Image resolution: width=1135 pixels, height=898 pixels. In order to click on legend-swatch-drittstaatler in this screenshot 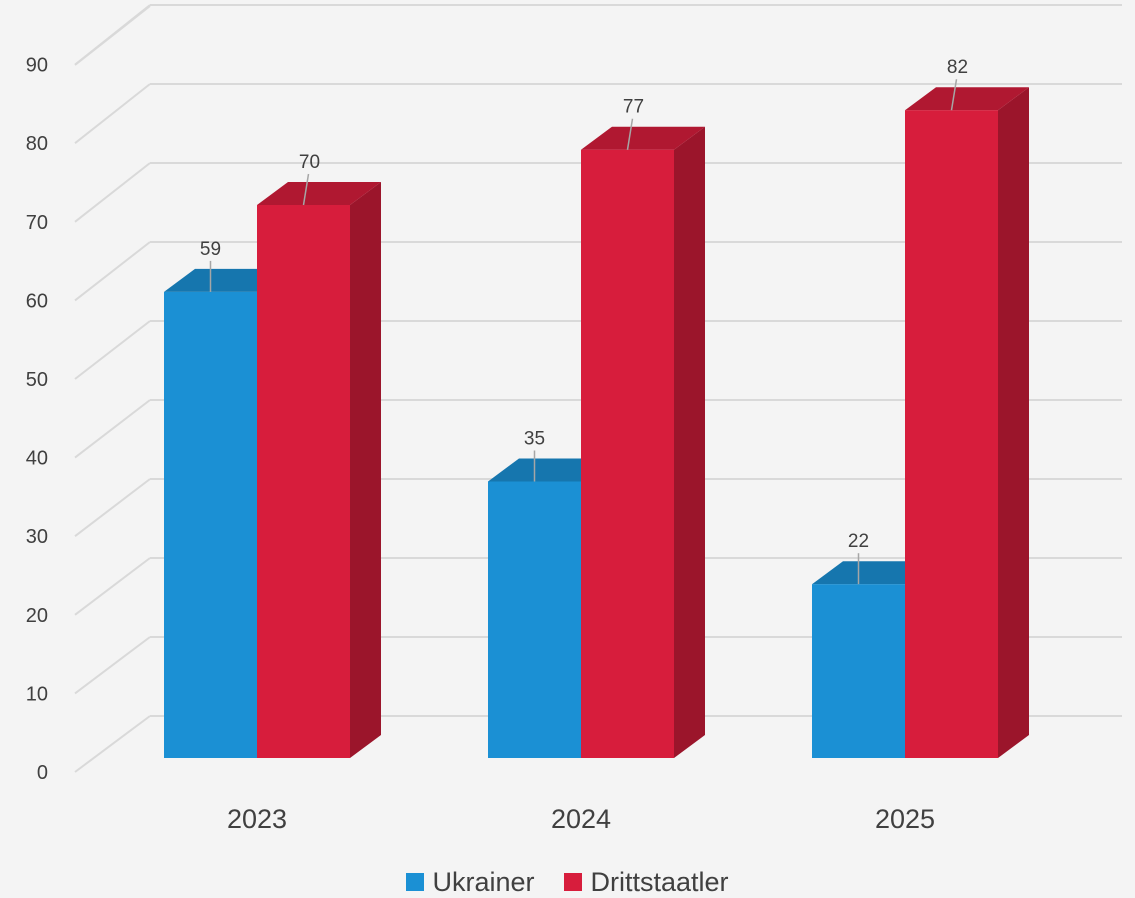, I will do `click(573, 882)`.